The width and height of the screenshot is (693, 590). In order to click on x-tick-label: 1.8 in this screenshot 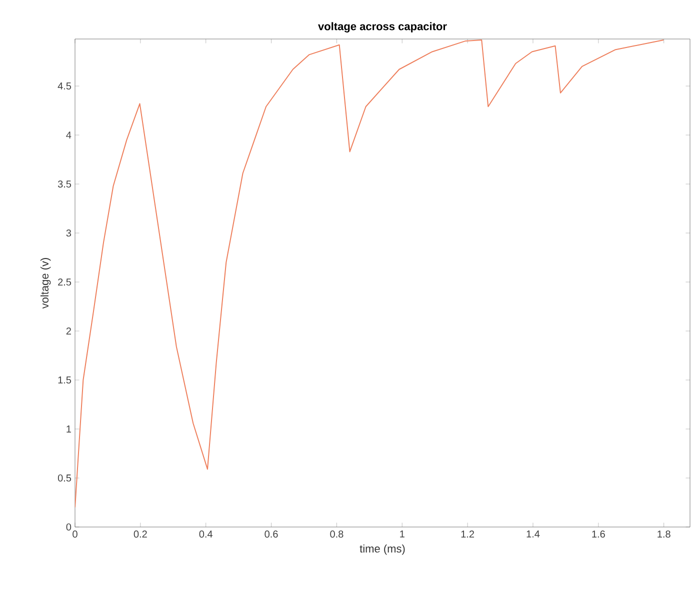, I will do `click(664, 534)`.